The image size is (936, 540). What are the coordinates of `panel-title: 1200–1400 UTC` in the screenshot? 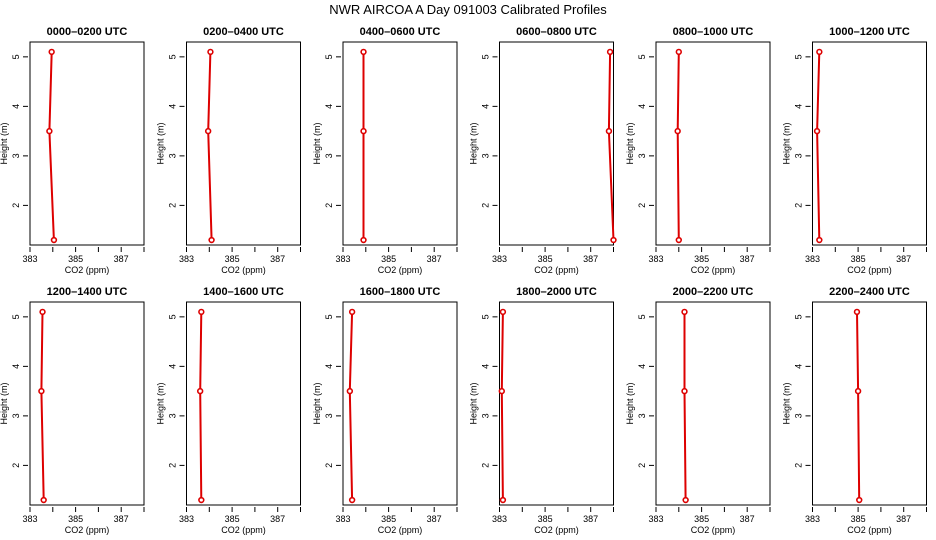 It's located at (87, 292).